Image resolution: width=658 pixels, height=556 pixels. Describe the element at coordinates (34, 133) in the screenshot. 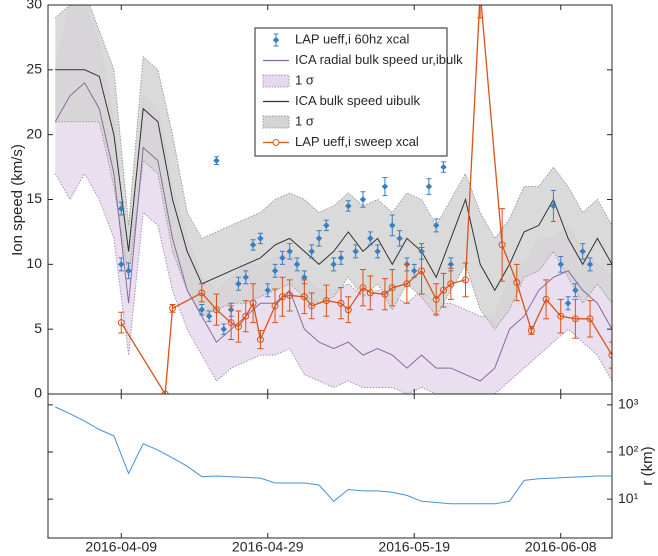

I see `y-tick-label: 20` at that location.